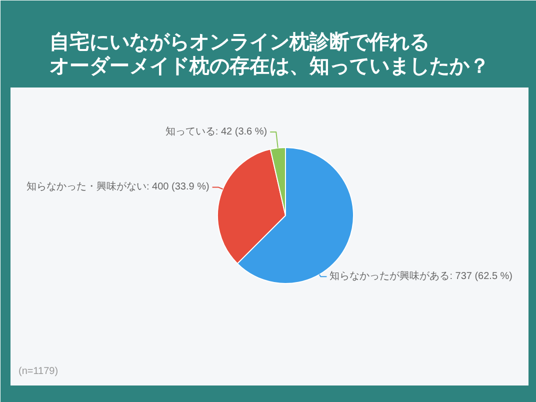  Describe the element at coordinates (421, 276) in the screenshot. I see `slice-label: 知らなかったが興味がある: 737 (62.5 %)` at that location.